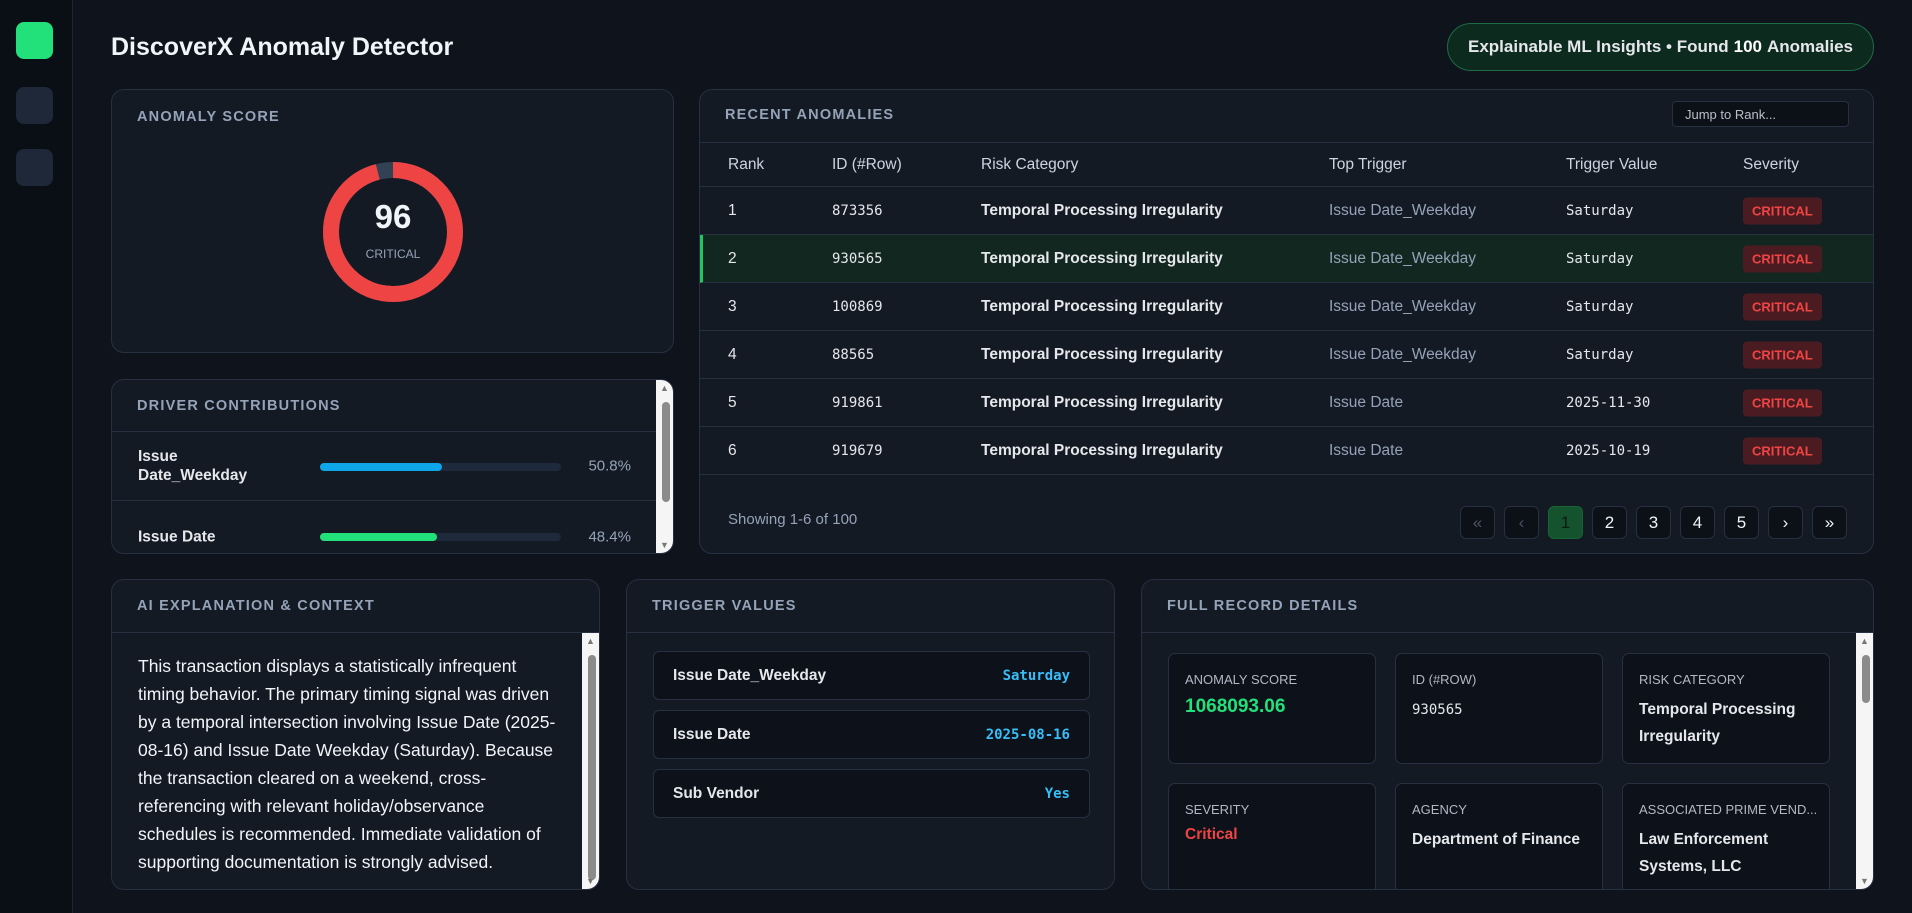 This screenshot has height=913, width=1912. I want to click on page-button: 5, so click(1741, 522).